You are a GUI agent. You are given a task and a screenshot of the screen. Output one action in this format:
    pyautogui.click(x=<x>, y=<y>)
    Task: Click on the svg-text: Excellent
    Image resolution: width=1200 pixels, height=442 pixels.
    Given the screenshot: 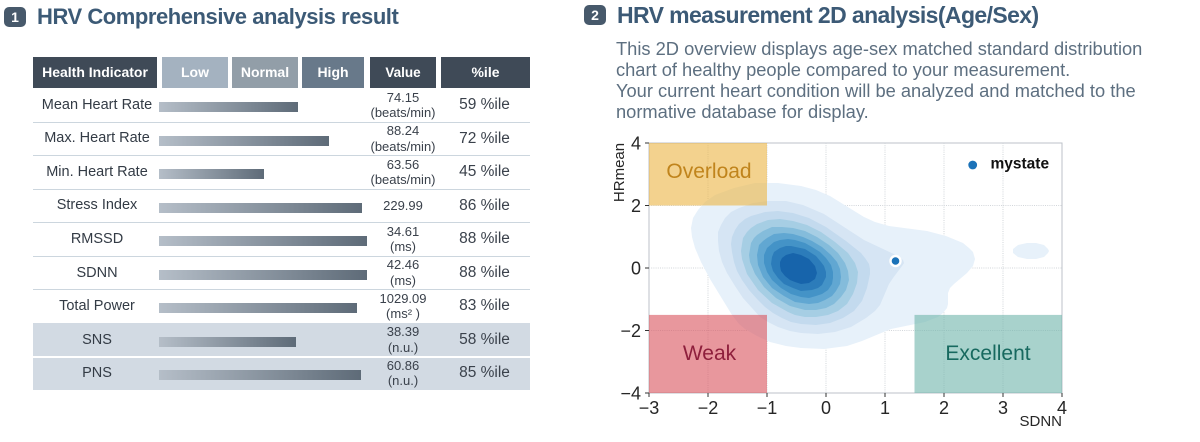 What is the action you would take?
    pyautogui.click(x=987, y=353)
    